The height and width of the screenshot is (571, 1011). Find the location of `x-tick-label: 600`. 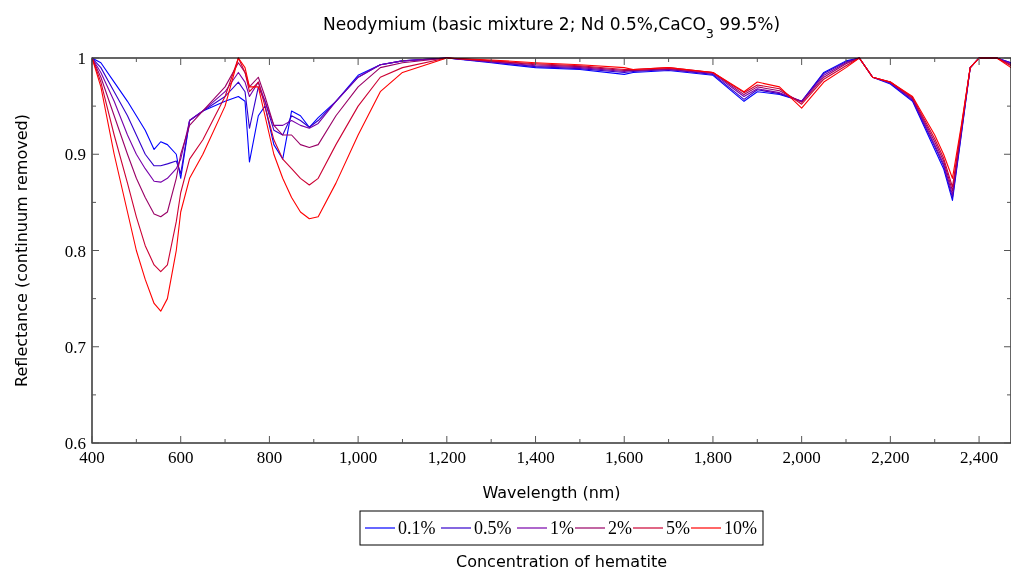

x-tick-label: 600 is located at coordinates (180, 457).